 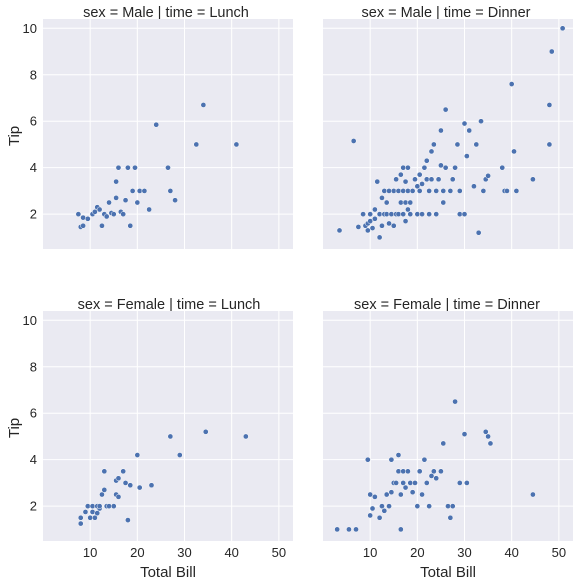 What do you see at coordinates (184, 552) in the screenshot?
I see `x-tick-label: 30` at bounding box center [184, 552].